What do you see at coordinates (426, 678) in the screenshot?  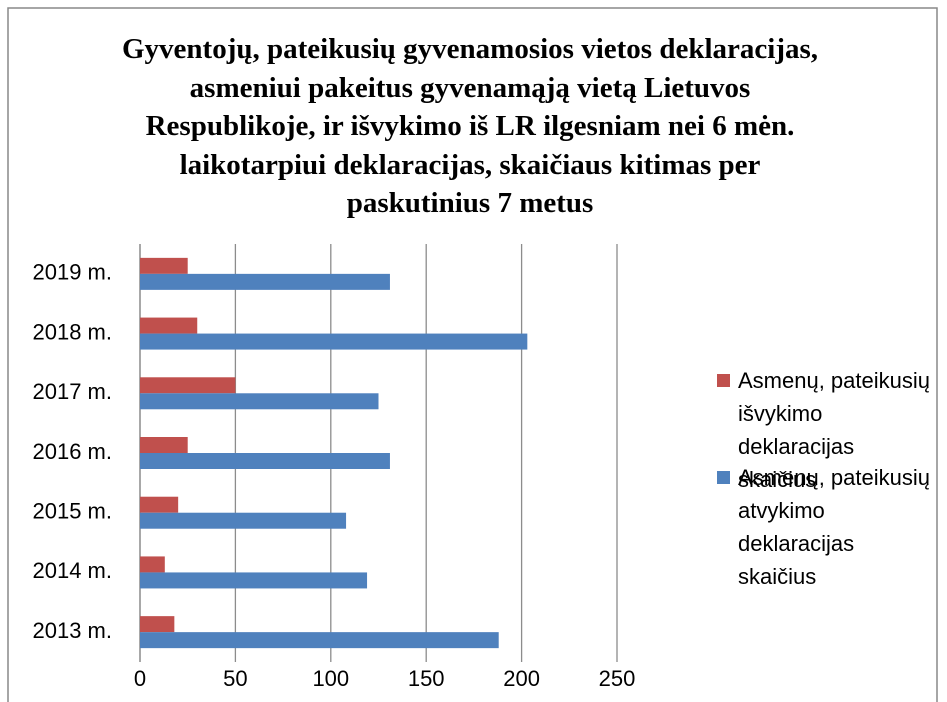 I see `x-tick-label: 150` at bounding box center [426, 678].